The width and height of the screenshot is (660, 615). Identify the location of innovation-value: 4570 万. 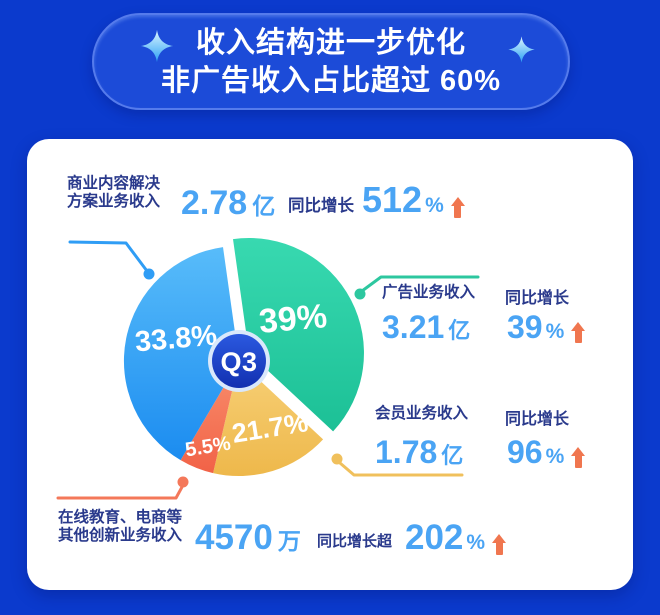
(248, 537).